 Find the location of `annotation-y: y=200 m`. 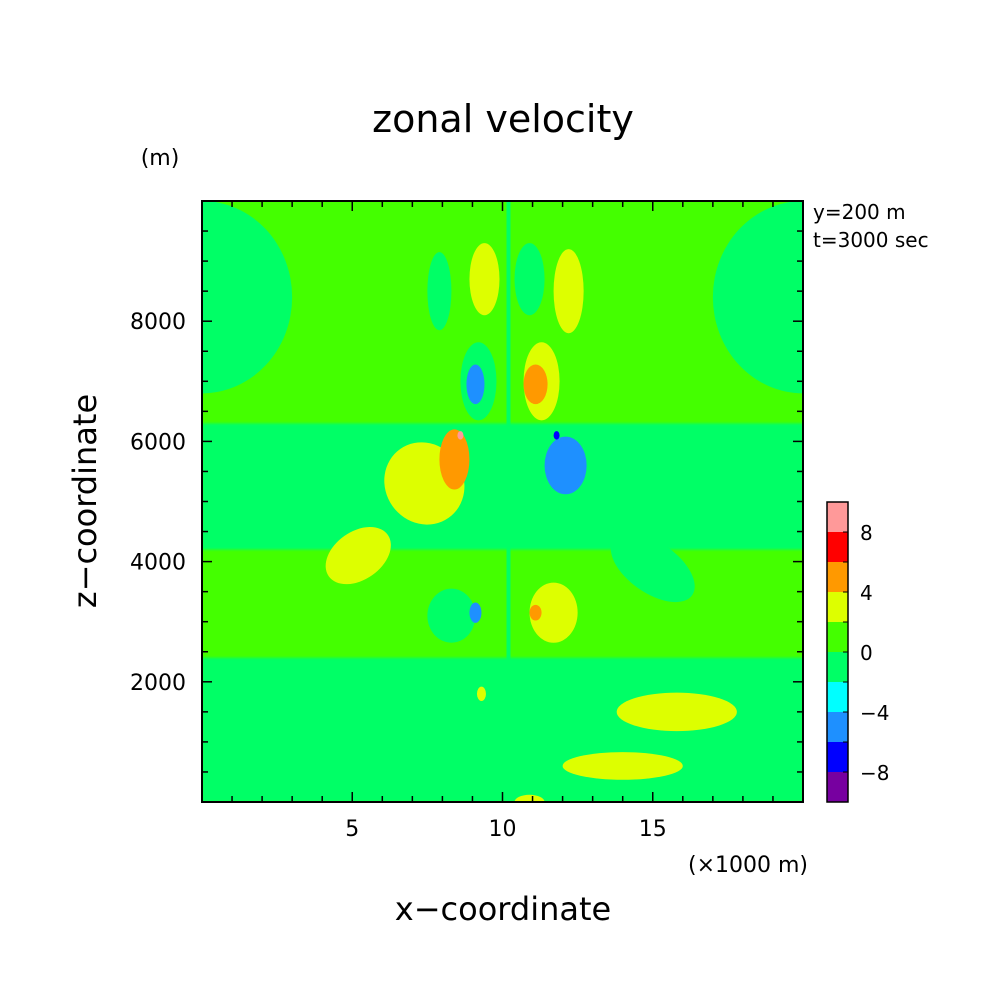

annotation-y: y=200 m is located at coordinates (859, 212).